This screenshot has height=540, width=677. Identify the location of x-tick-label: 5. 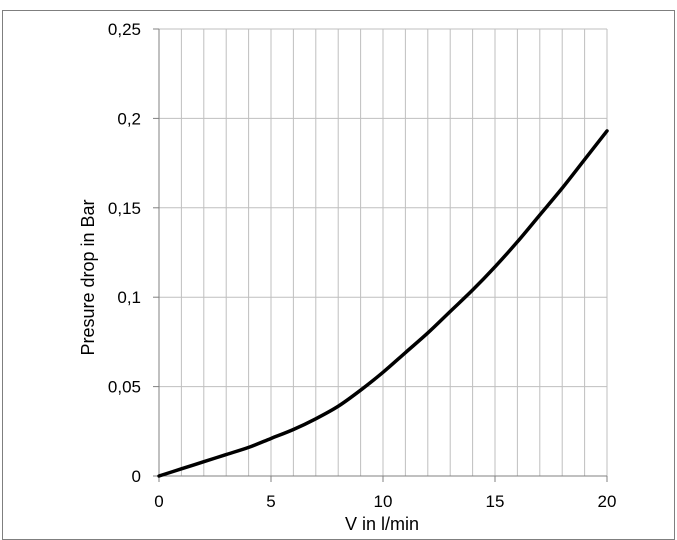
(270, 501).